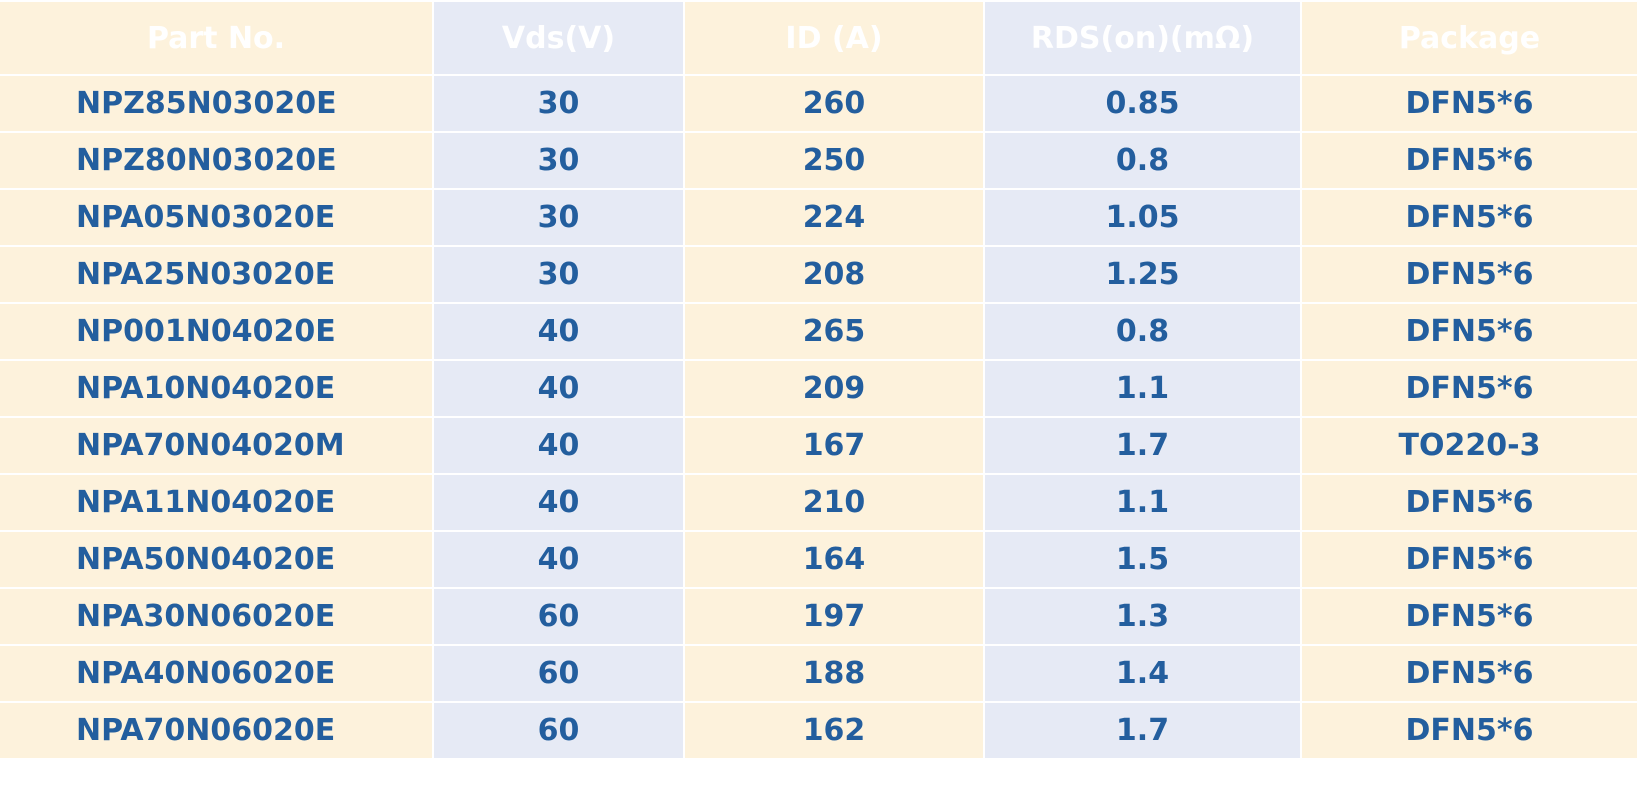 The image size is (1641, 794). What do you see at coordinates (834, 103) in the screenshot?
I see `table-cell: 260` at bounding box center [834, 103].